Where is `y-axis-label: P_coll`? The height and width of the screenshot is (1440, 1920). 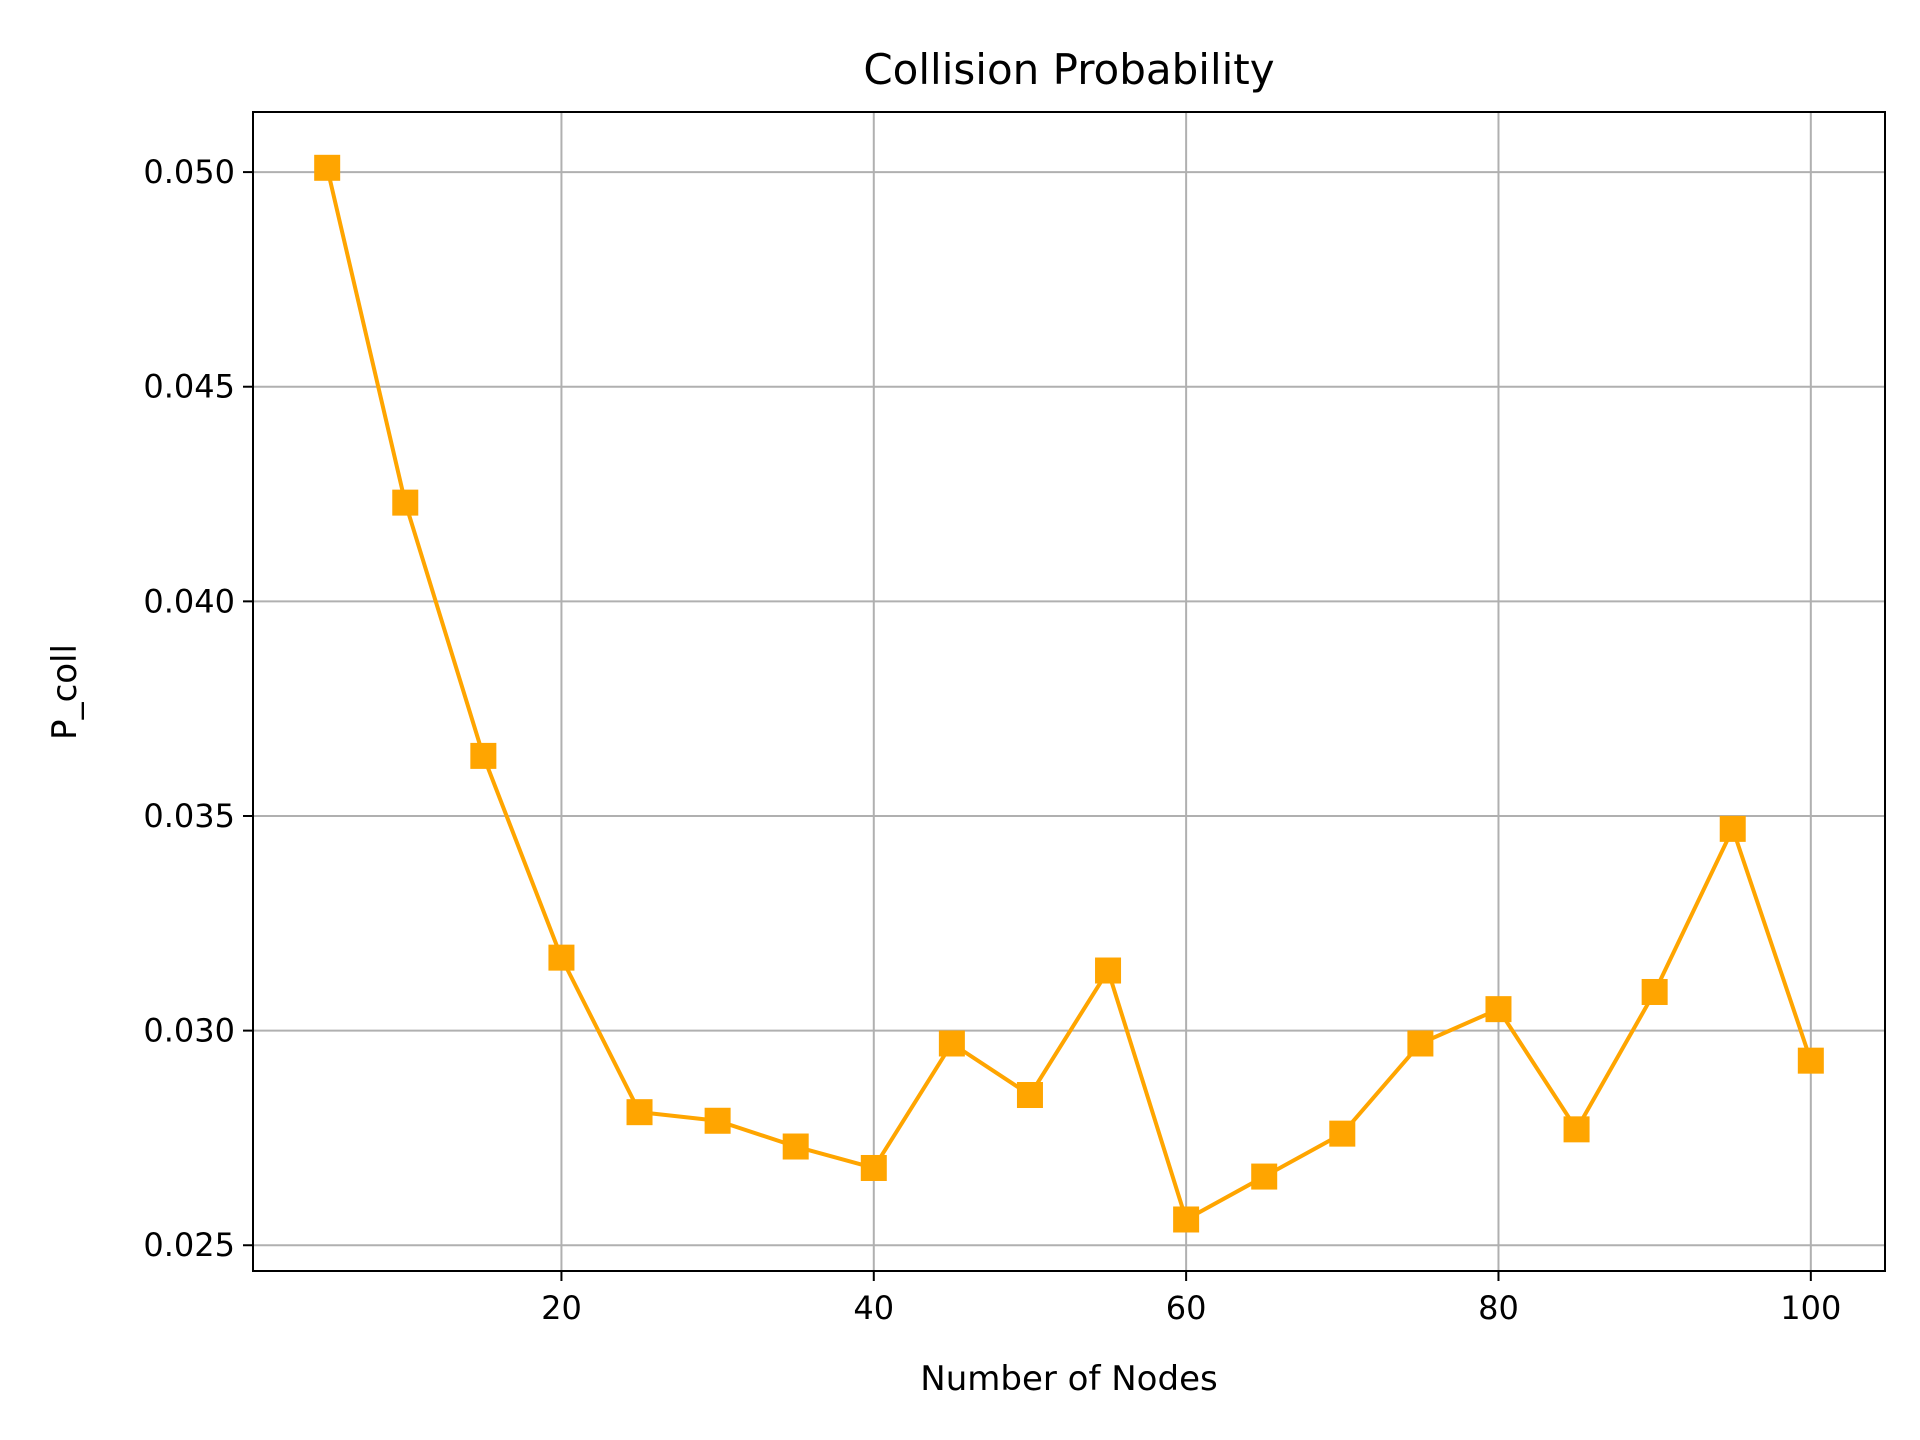
y-axis-label: P_coll is located at coordinates (65, 692).